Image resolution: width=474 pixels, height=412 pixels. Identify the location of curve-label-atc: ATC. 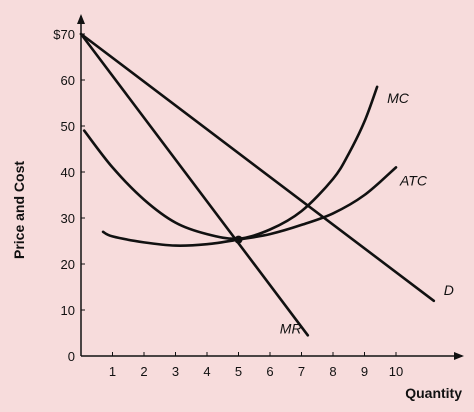
(413, 180).